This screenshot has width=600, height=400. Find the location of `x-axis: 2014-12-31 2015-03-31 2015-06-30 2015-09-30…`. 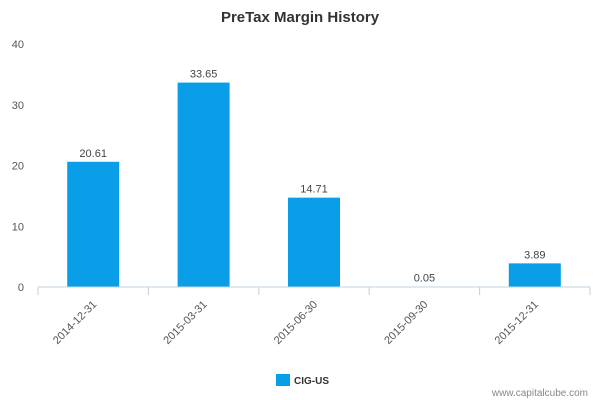

x-axis: 2014-12-31 2015-03-31 2015-06-30 2015-09-30… is located at coordinates (314, 317).